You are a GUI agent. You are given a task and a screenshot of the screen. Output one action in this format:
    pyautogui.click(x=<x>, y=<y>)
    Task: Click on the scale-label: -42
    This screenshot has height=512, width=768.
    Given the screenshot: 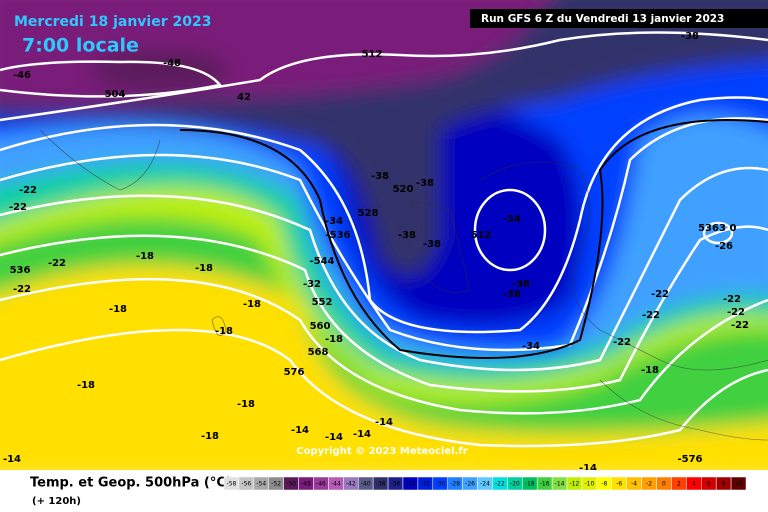 What is the action you would take?
    pyautogui.click(x=351, y=484)
    